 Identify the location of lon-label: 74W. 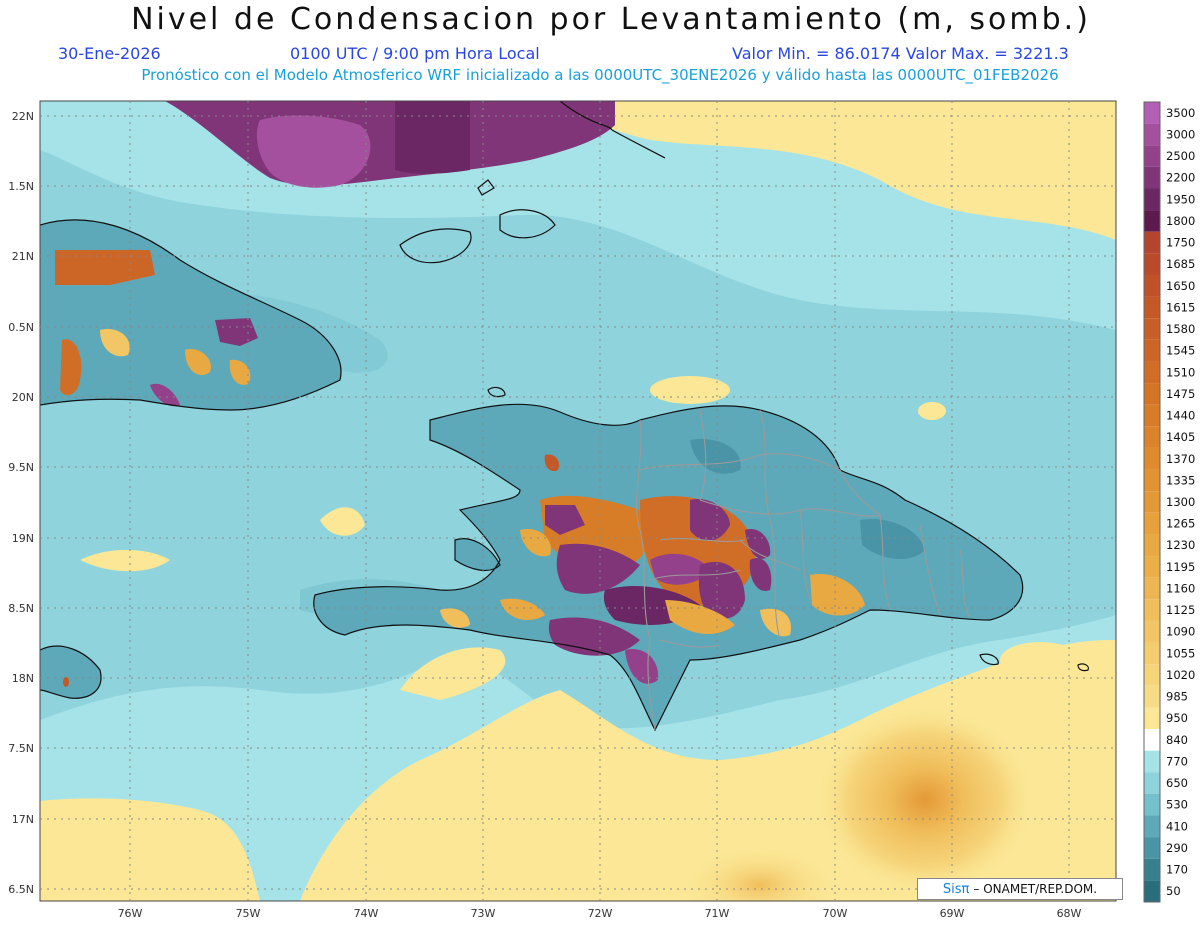
(366, 913).